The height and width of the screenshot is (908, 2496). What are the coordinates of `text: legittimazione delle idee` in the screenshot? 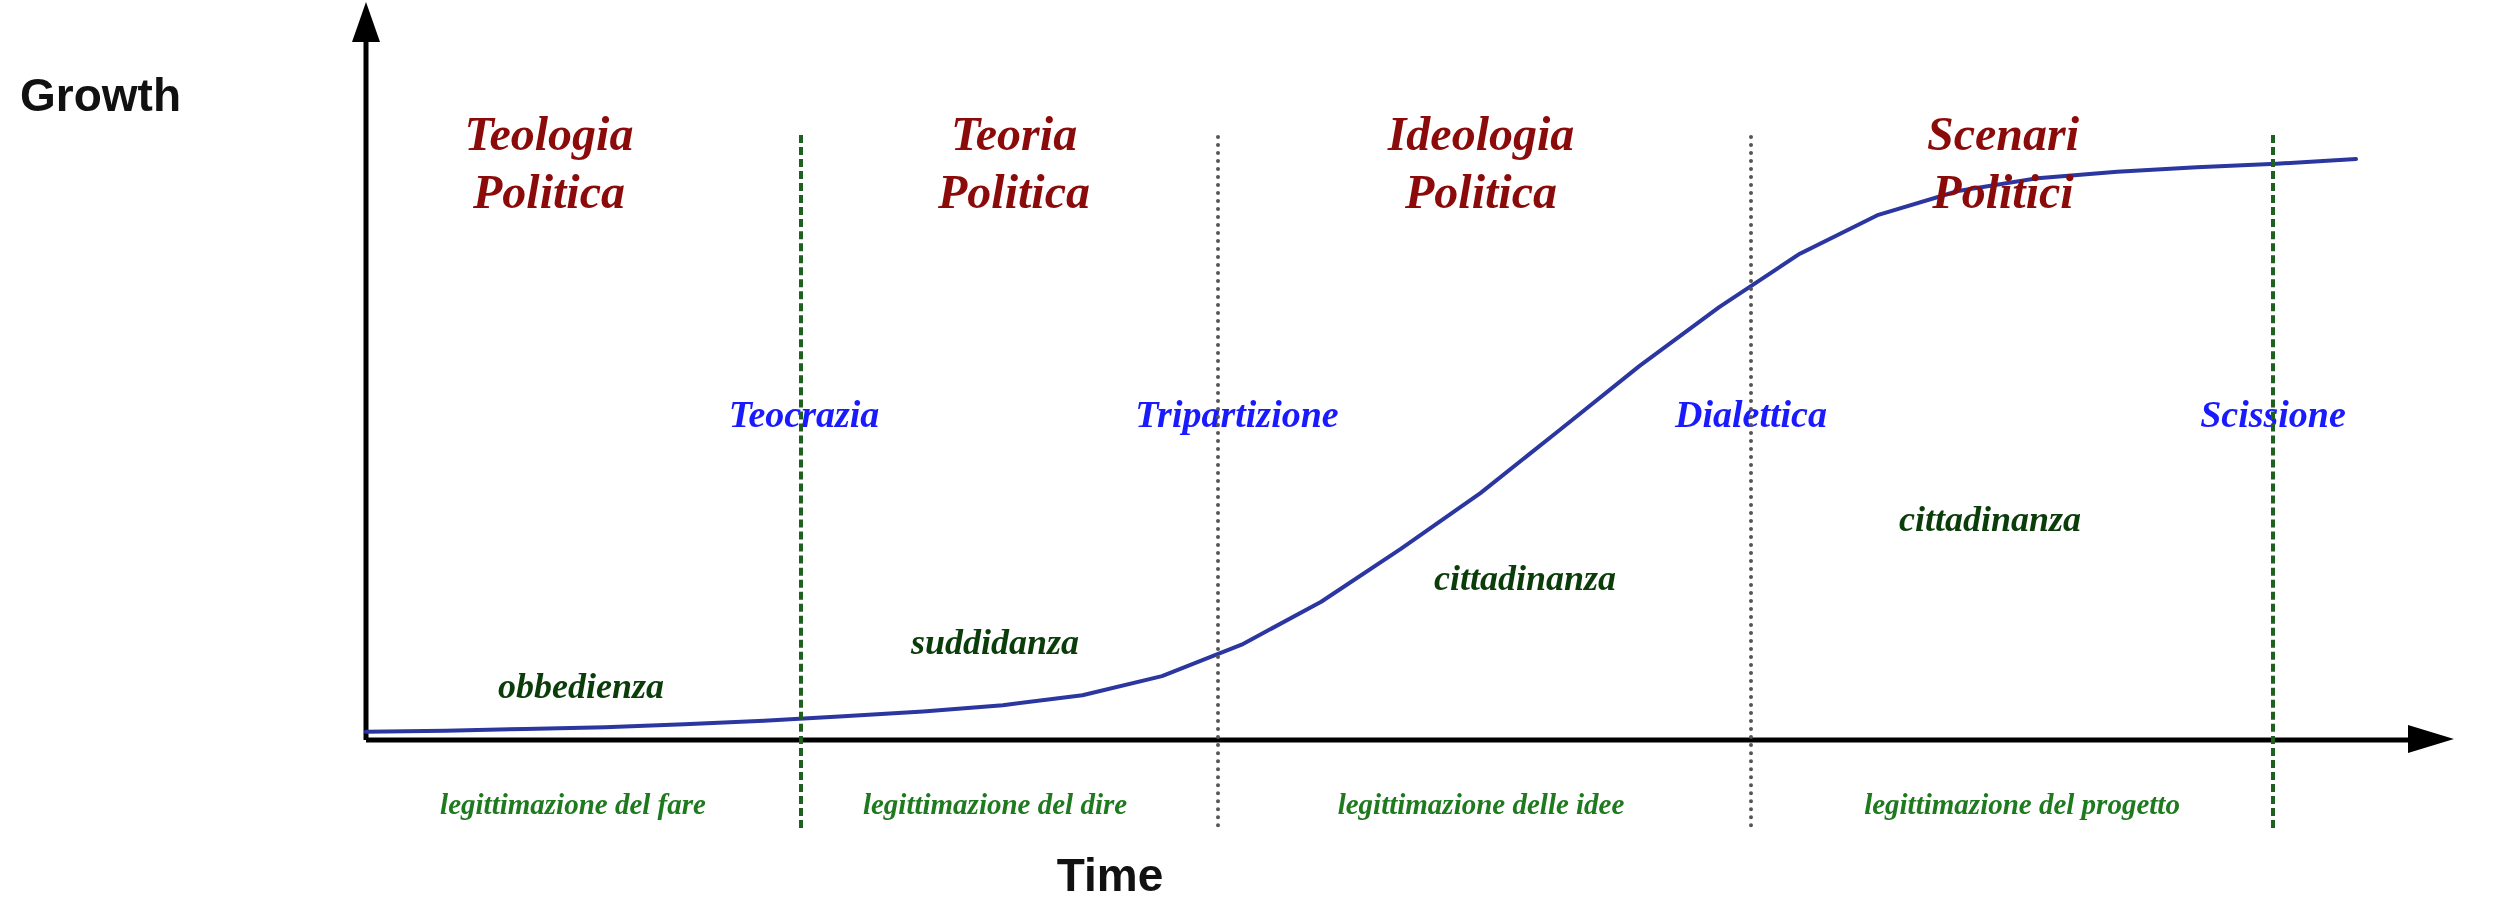 It's located at (1481, 804).